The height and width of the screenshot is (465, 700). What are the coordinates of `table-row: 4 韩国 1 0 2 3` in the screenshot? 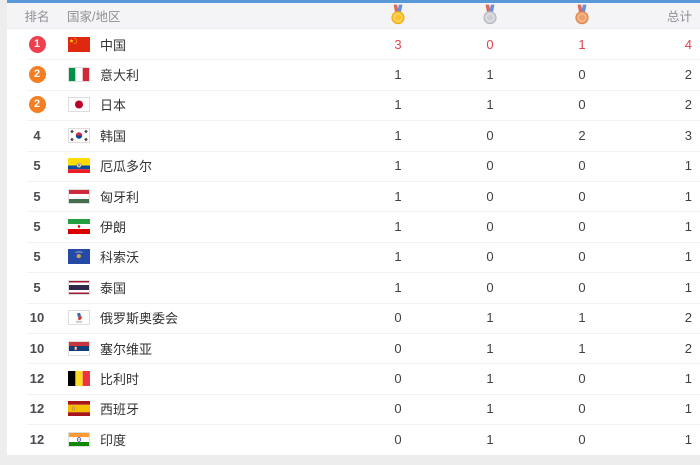 It's located at (353, 135).